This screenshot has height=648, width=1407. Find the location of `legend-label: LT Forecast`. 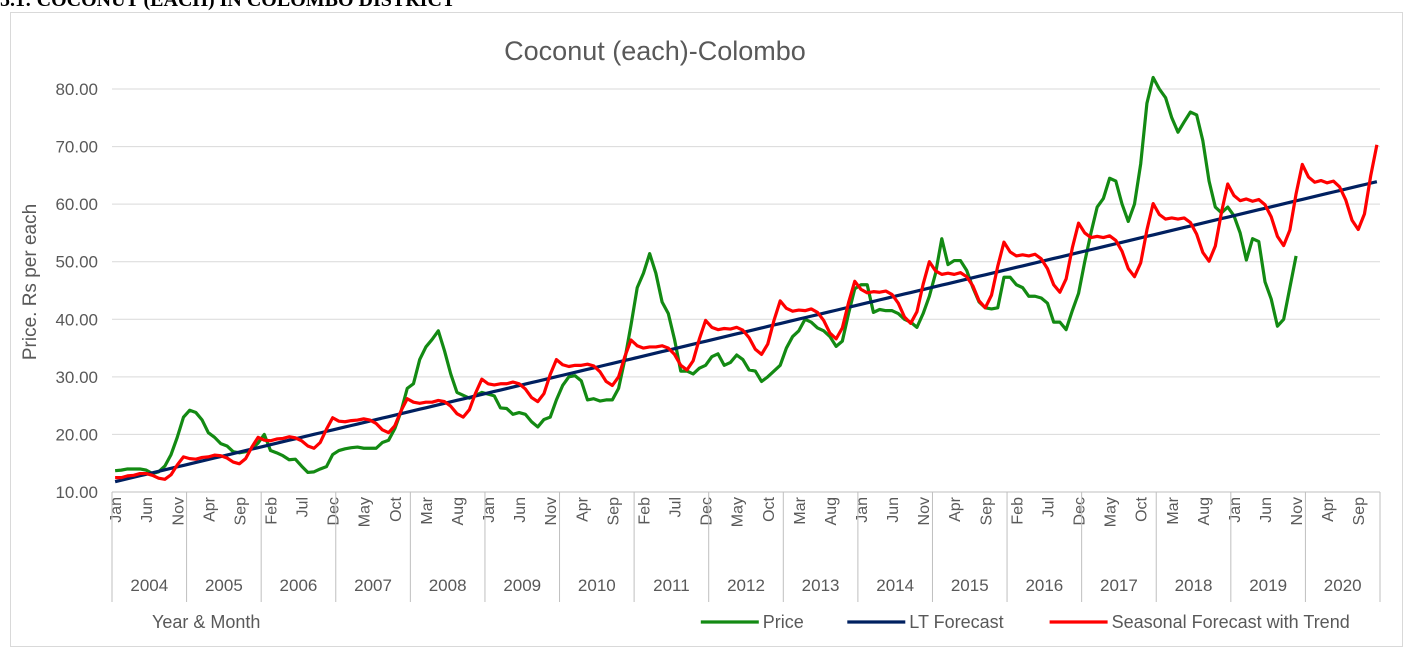

legend-label: LT Forecast is located at coordinates (956, 622).